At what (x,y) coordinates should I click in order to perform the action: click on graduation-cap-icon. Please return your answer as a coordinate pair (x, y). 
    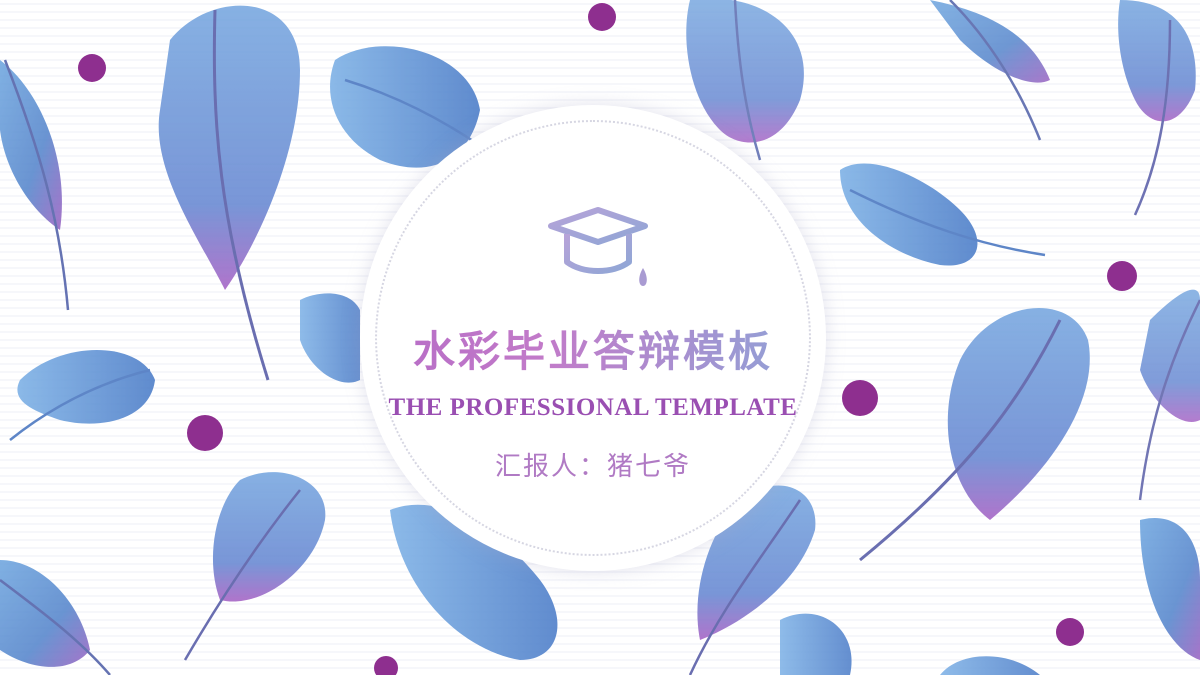
    Looking at the image, I should click on (598, 246).